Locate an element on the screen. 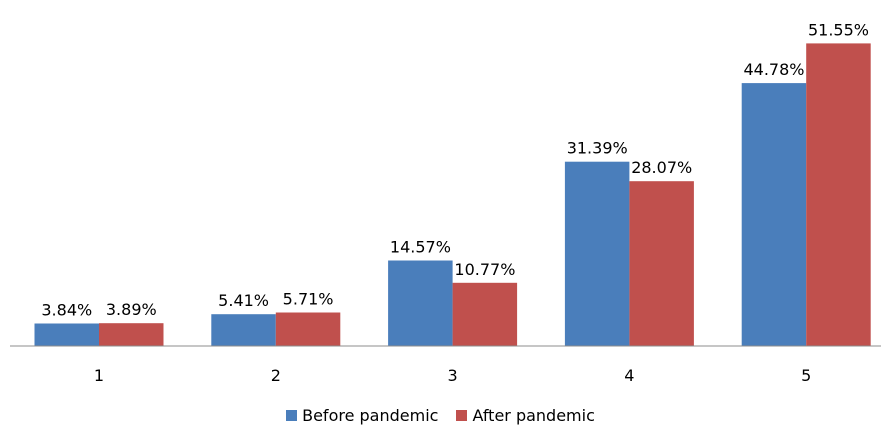 The image size is (881, 428). data-label-before-2: 5.41% is located at coordinates (243, 300).